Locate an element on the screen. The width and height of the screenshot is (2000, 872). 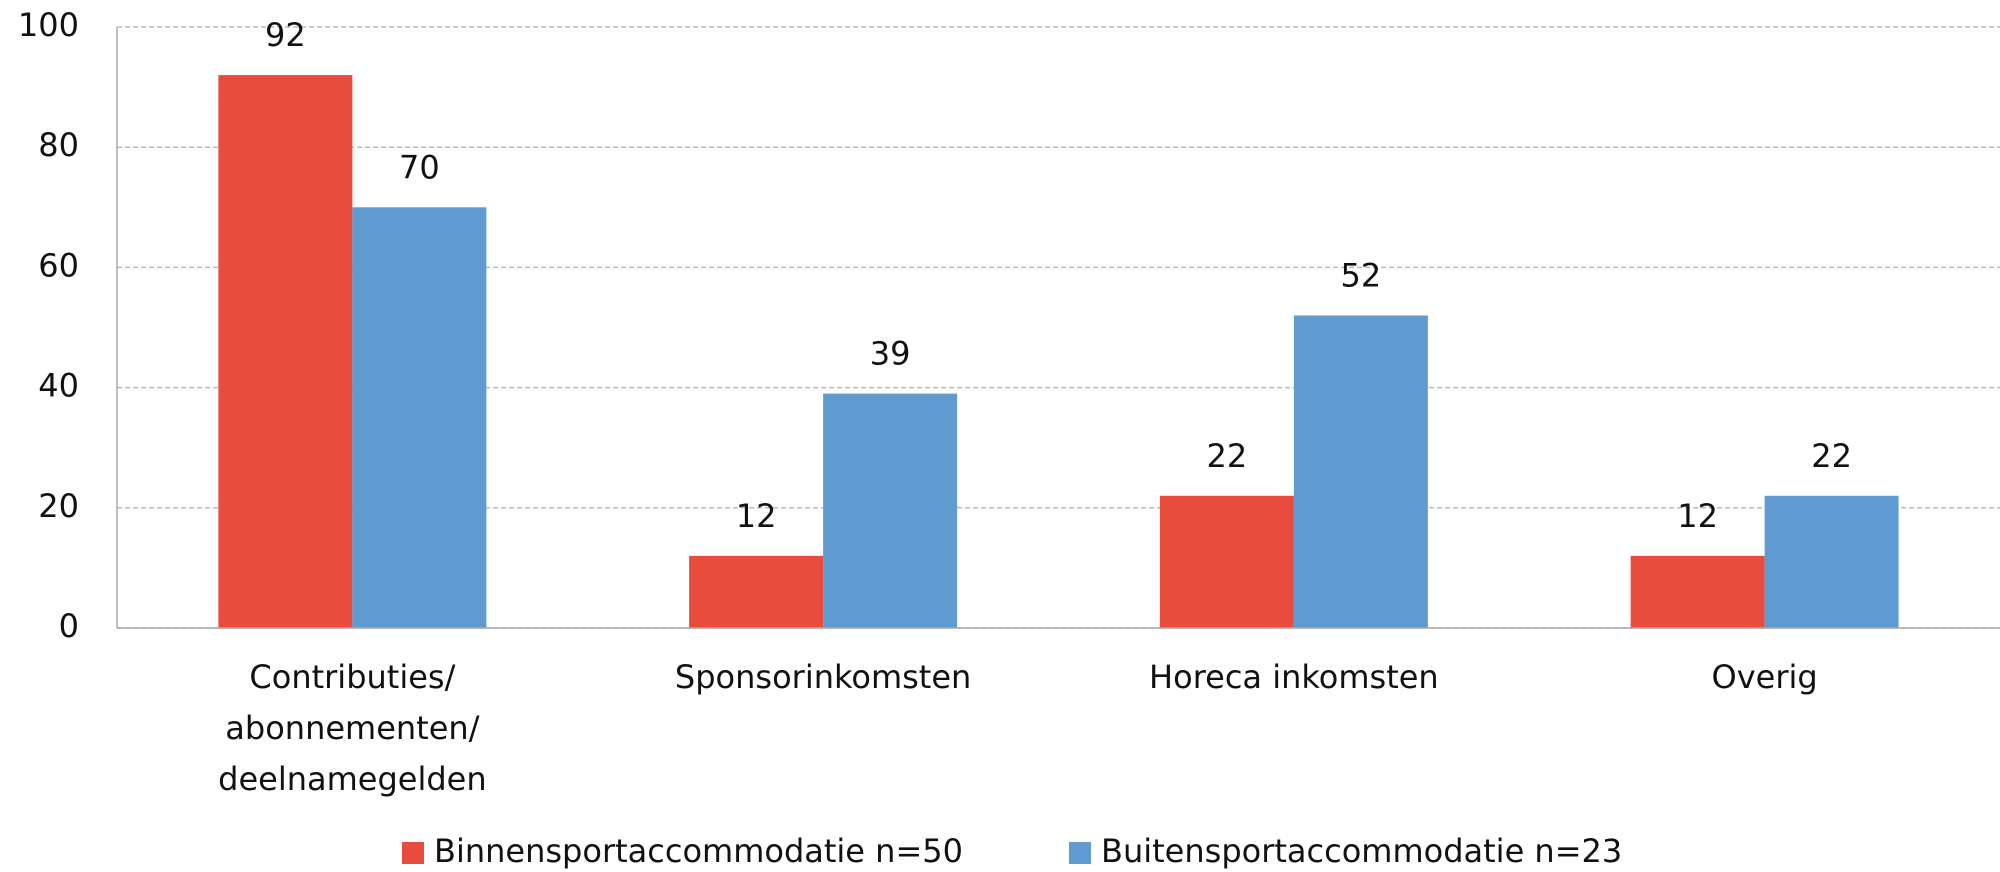
data-label: 70 is located at coordinates (419, 167).